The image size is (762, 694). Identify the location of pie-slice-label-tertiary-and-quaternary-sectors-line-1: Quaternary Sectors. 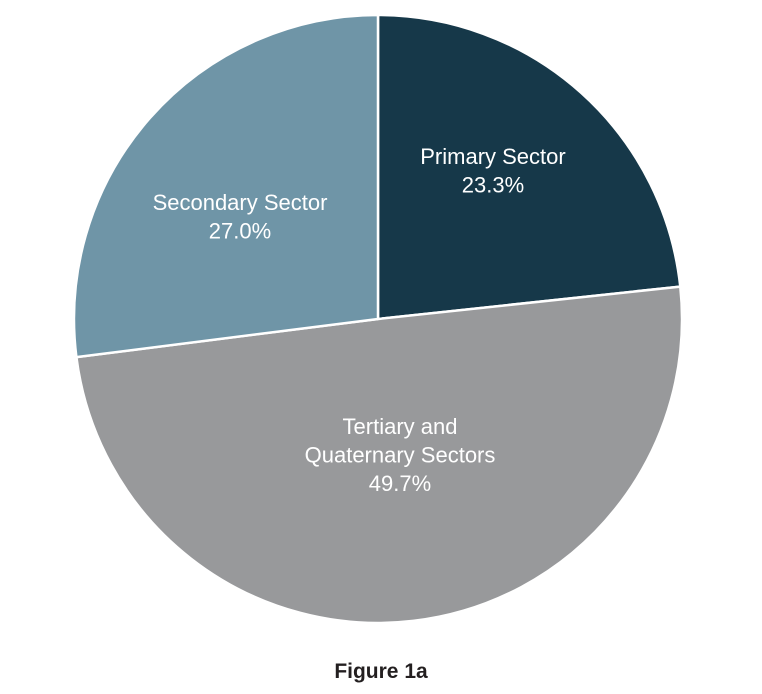
(400, 454).